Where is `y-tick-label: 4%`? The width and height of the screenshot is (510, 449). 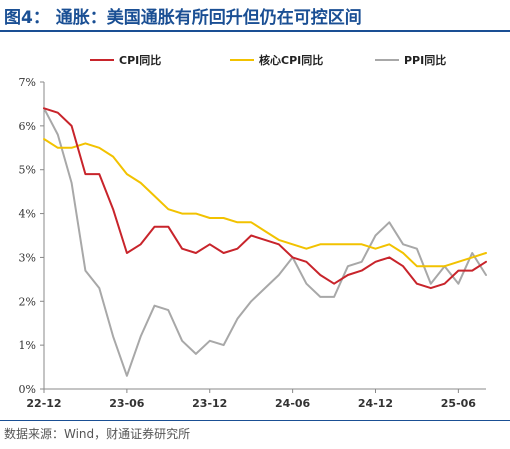 y-tick-label: 4% is located at coordinates (27, 214).